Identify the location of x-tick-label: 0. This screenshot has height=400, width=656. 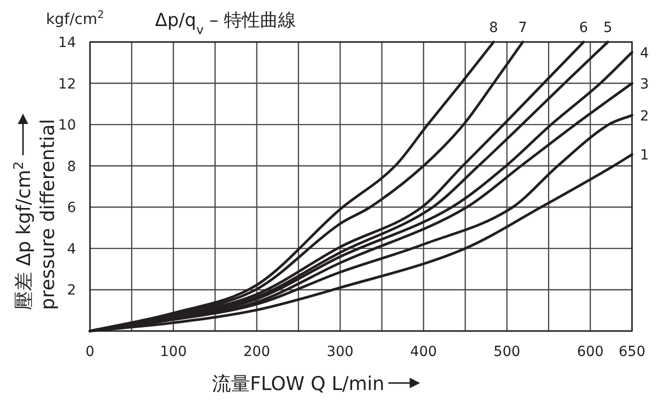
(90, 352).